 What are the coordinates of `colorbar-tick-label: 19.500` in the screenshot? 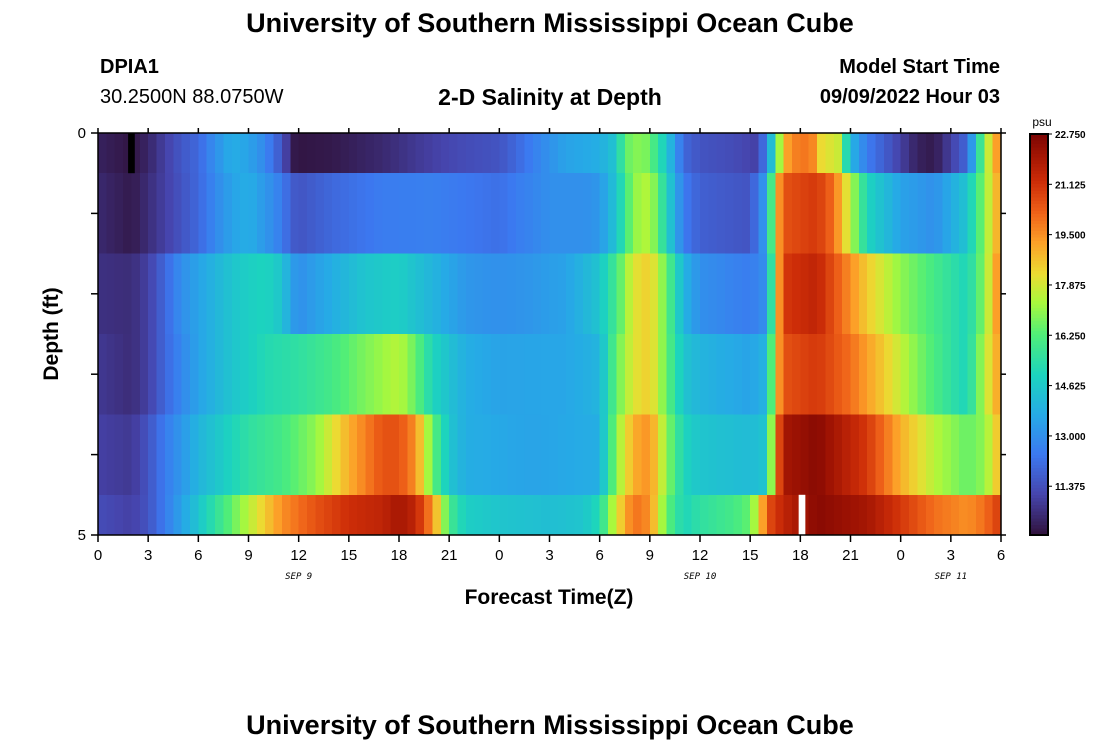 It's located at (1070, 236).